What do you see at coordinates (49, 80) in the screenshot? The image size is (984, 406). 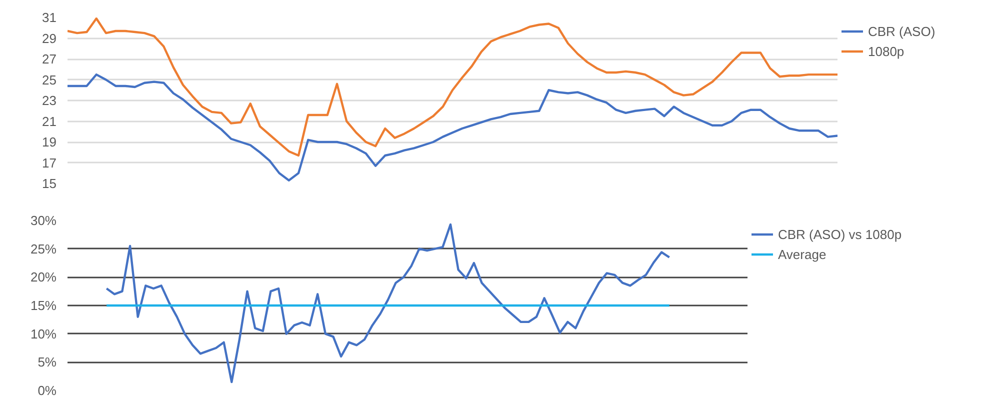 I see `y-tick-label: 25` at bounding box center [49, 80].